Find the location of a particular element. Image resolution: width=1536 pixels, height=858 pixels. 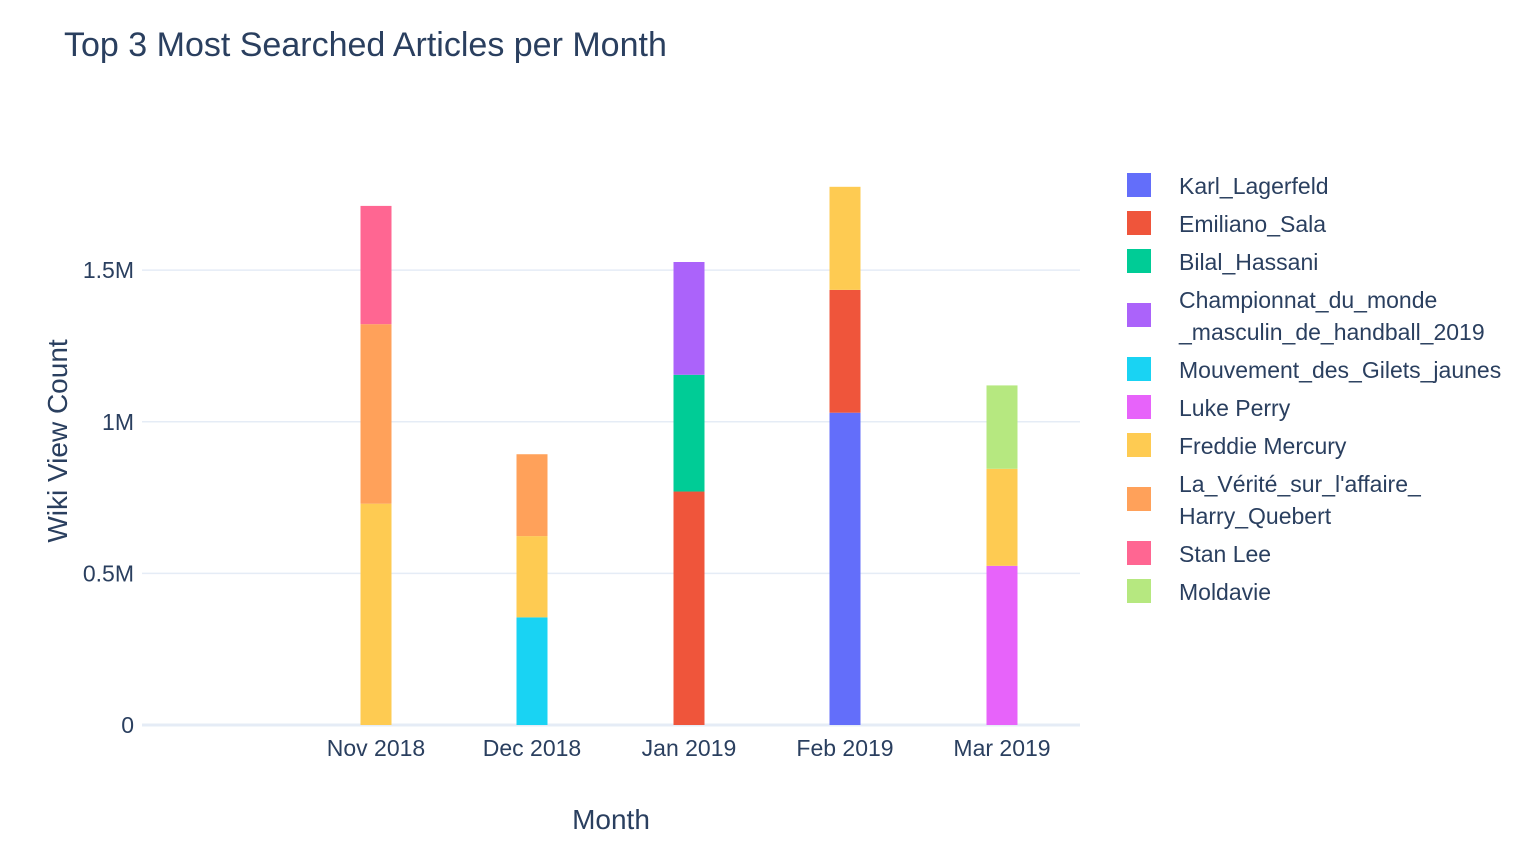

legend-label: Bilal_Hassani is located at coordinates (1248, 262).